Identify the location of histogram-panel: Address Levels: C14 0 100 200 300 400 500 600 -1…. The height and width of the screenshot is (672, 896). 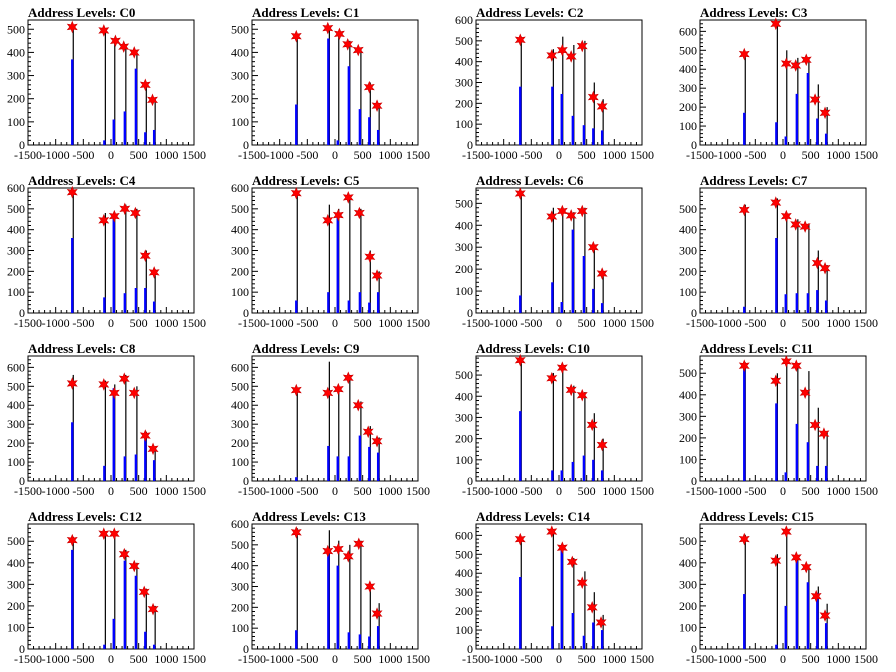
(554, 587).